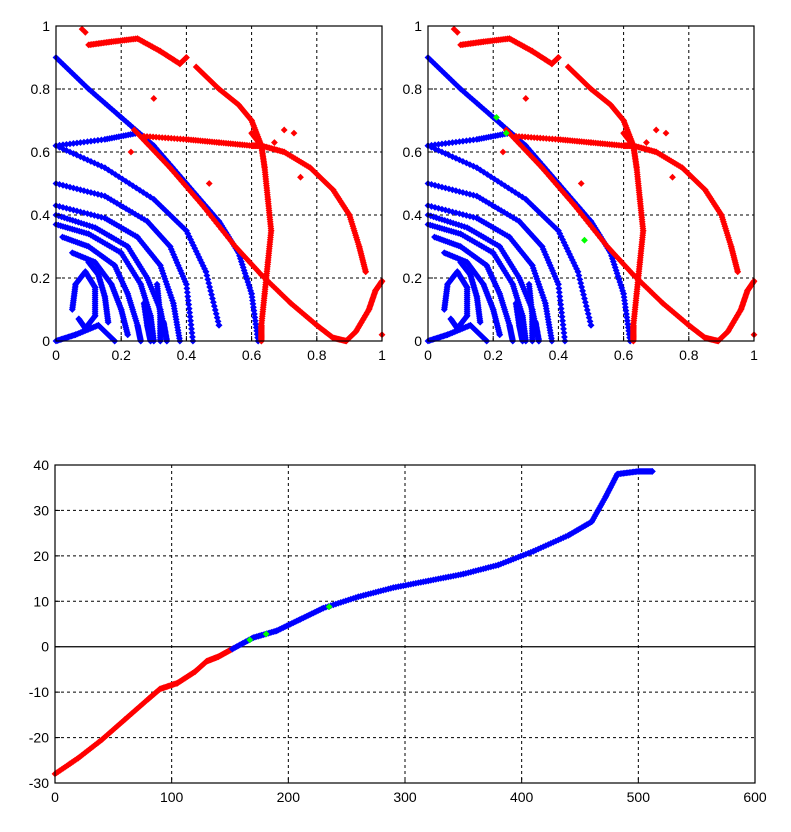 This screenshot has height=832, width=791. Describe the element at coordinates (405, 797) in the screenshot. I see `x-tick-label: 300` at that location.